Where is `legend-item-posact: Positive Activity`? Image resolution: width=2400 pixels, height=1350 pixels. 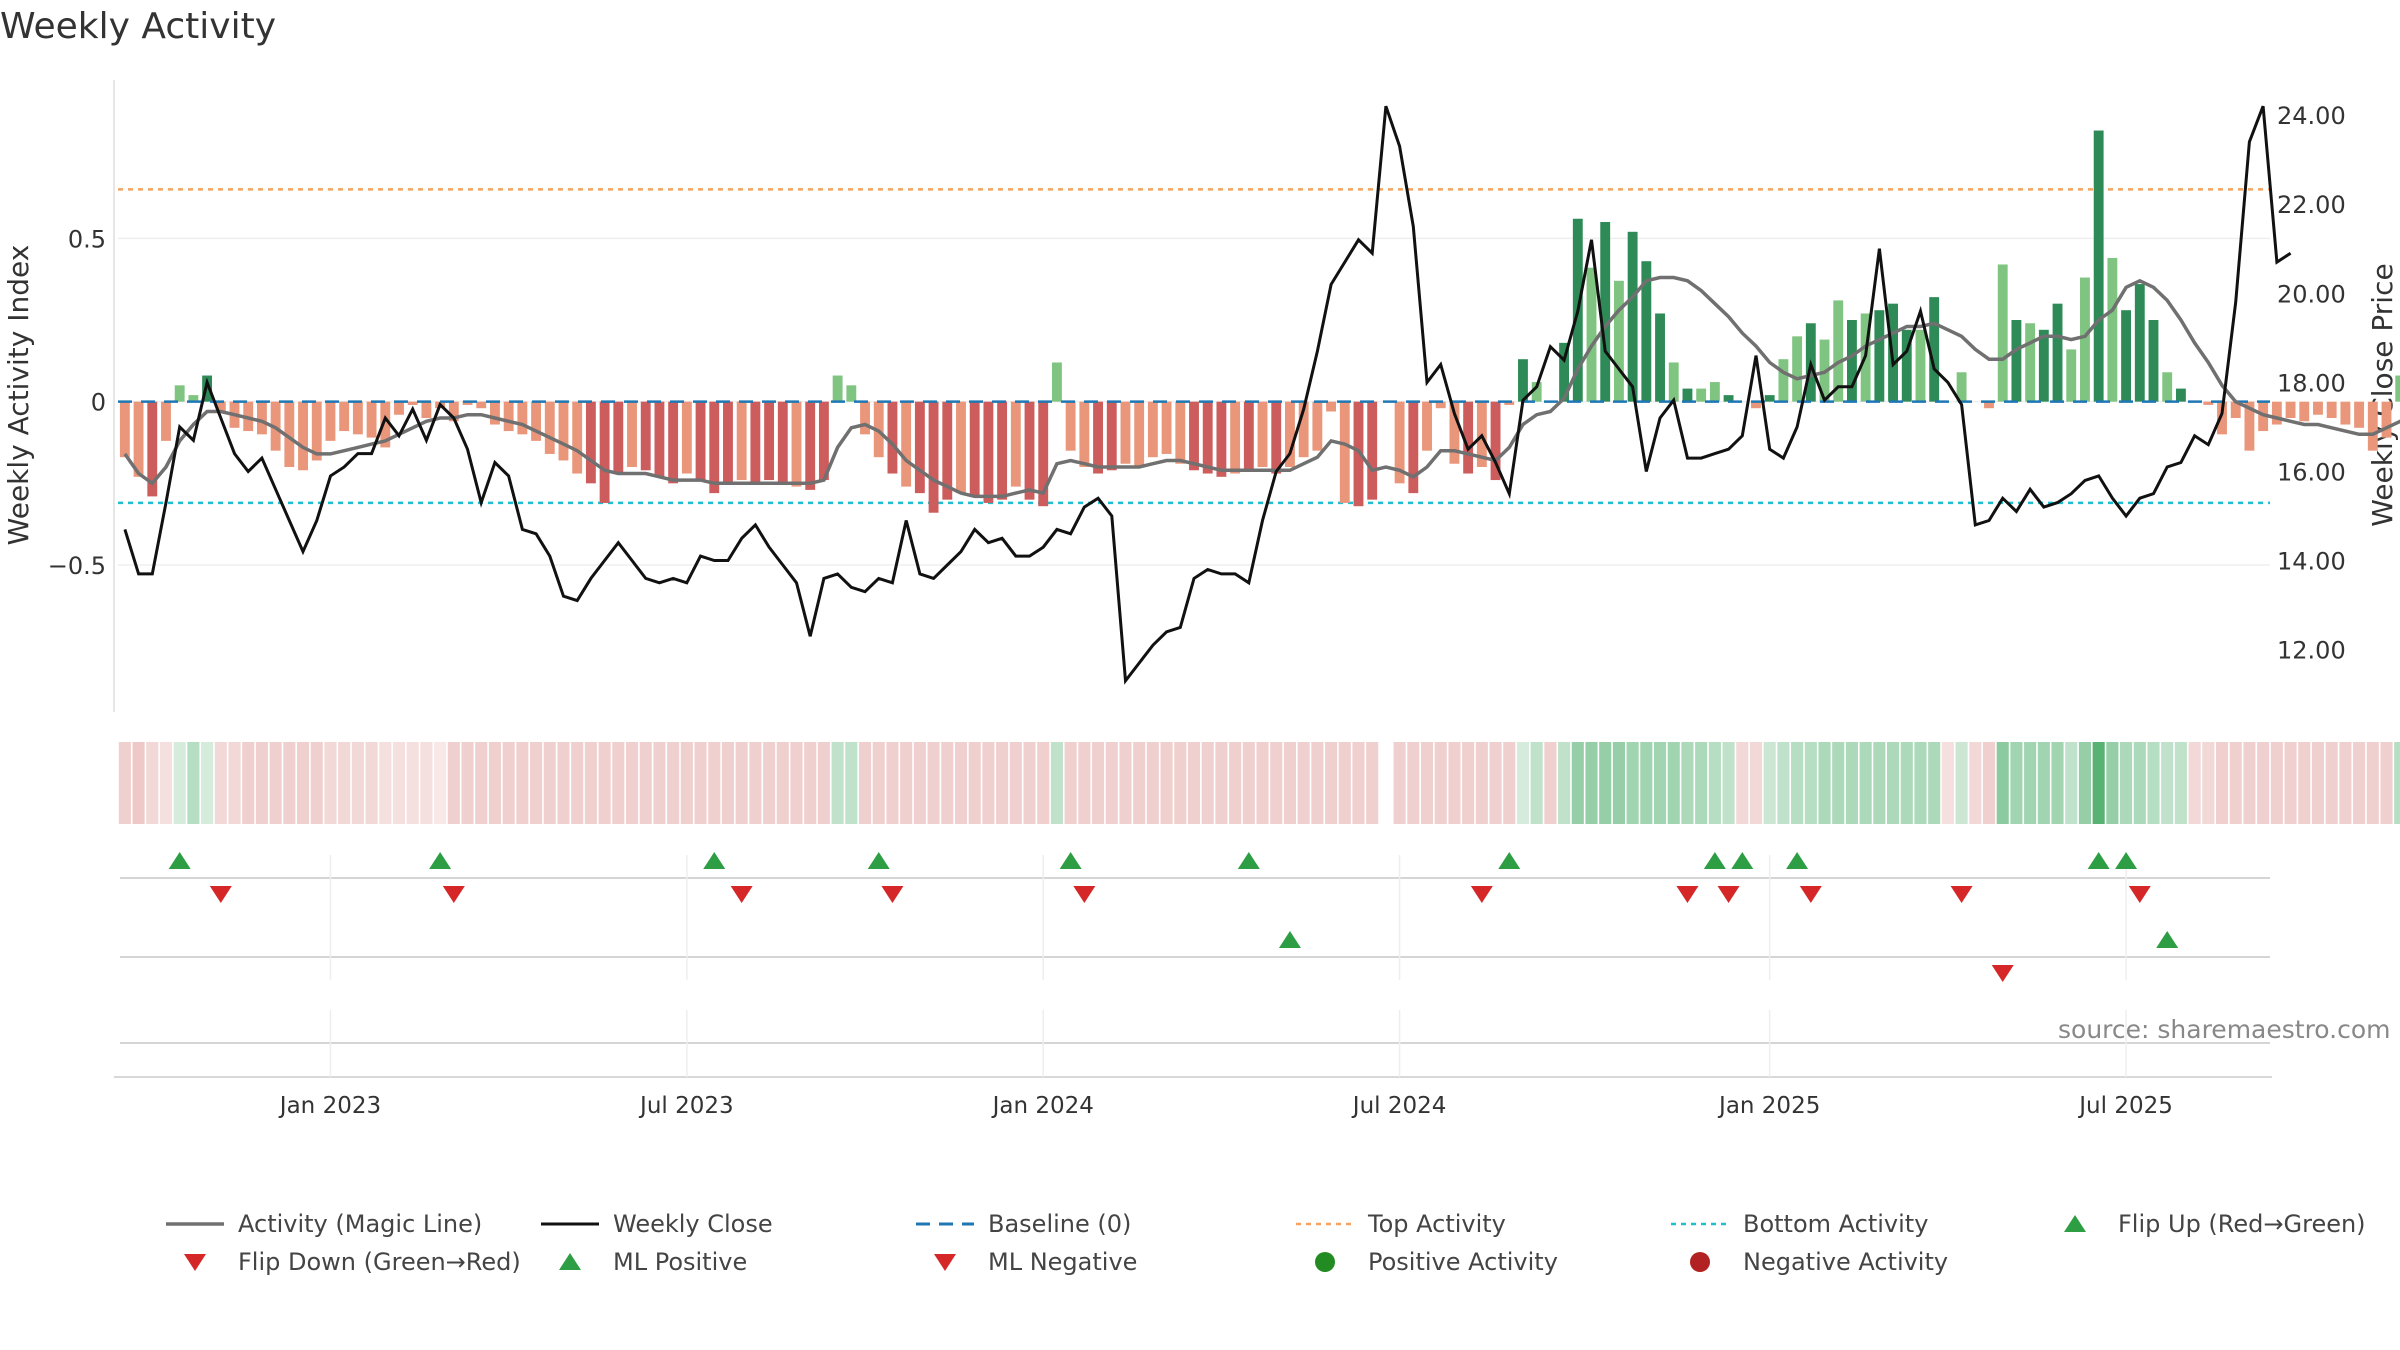 legend-item-posact: Positive Activity is located at coordinates (1424, 1262).